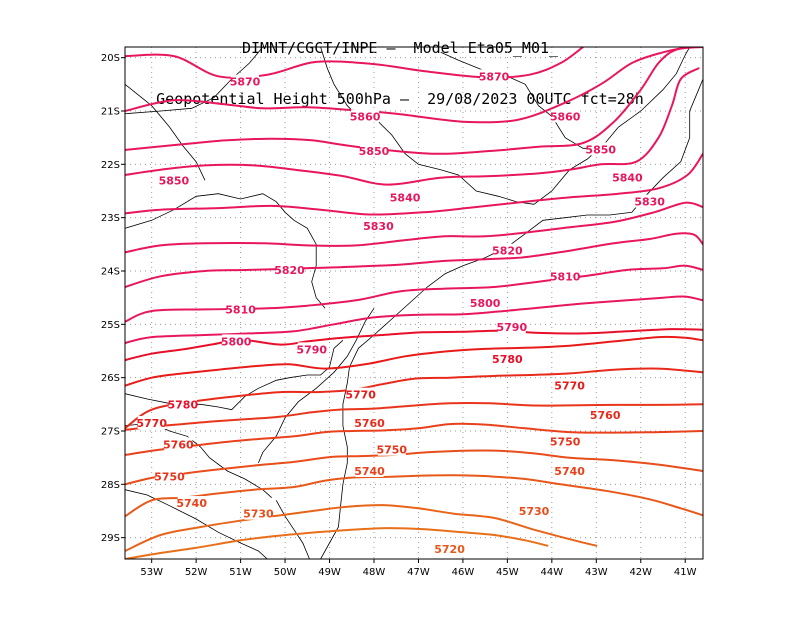  What do you see at coordinates (110, 538) in the screenshot?
I see `lat-tick-label: 29S` at bounding box center [110, 538].